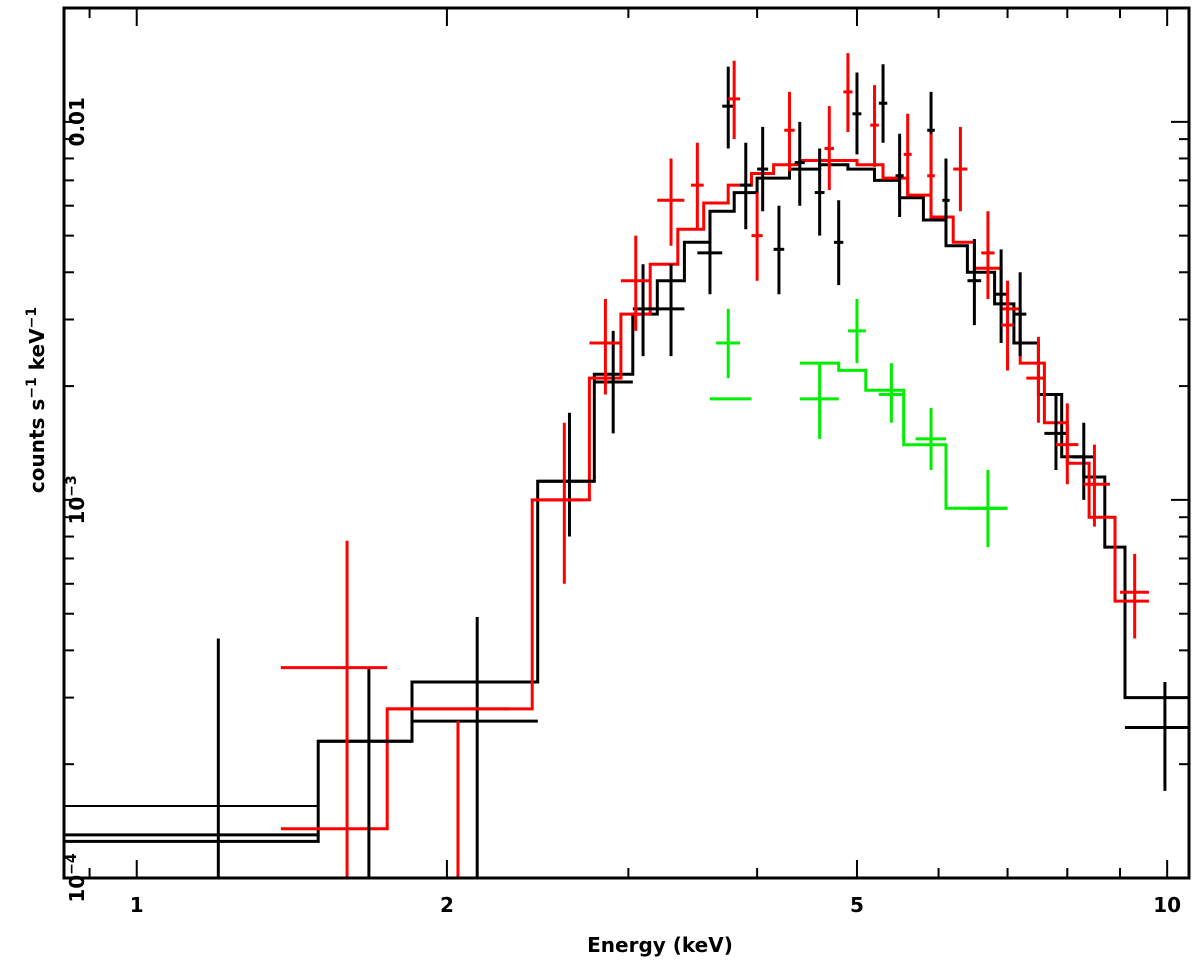 The width and height of the screenshot is (1200, 965). I want to click on x-axis-label: Energy (keV), so click(660, 945).